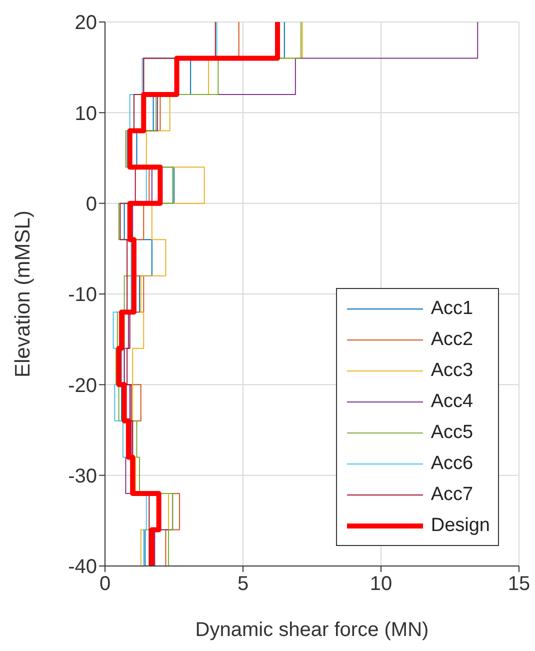 The width and height of the screenshot is (535, 651). Describe the element at coordinates (312, 630) in the screenshot. I see `x-axis-title: Dynamic shear force (MN)` at that location.